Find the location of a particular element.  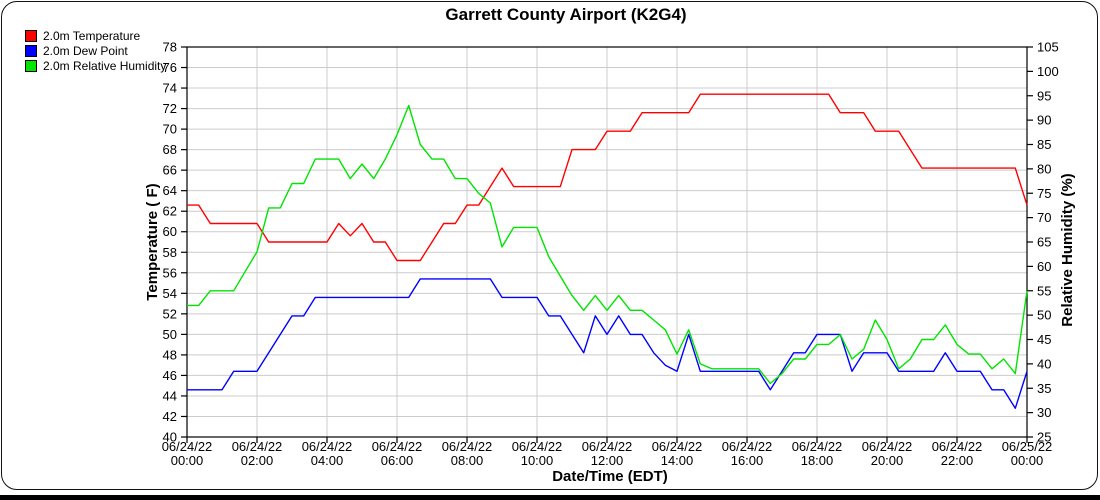

axis-text: 18:00 is located at coordinates (817, 460).